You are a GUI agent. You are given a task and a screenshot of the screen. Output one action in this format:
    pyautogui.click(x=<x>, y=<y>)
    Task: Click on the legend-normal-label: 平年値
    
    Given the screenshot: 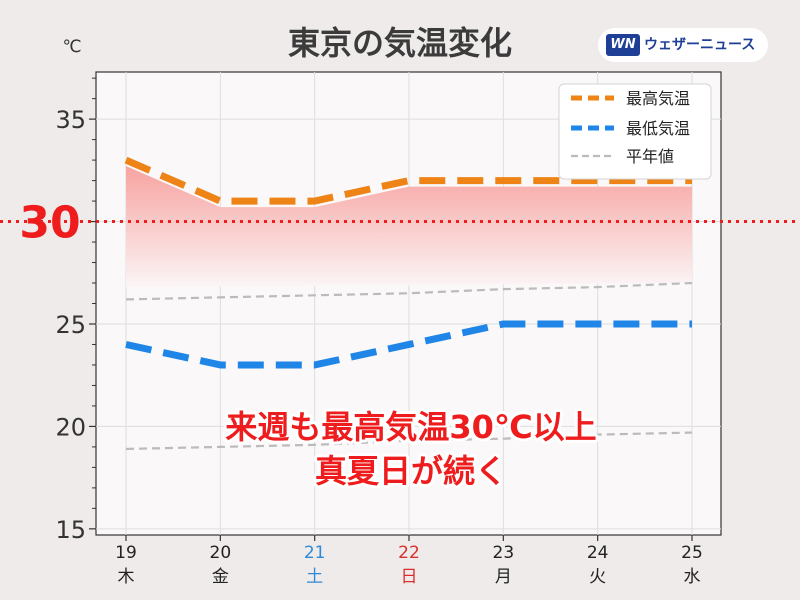 What is the action you would take?
    pyautogui.click(x=650, y=156)
    